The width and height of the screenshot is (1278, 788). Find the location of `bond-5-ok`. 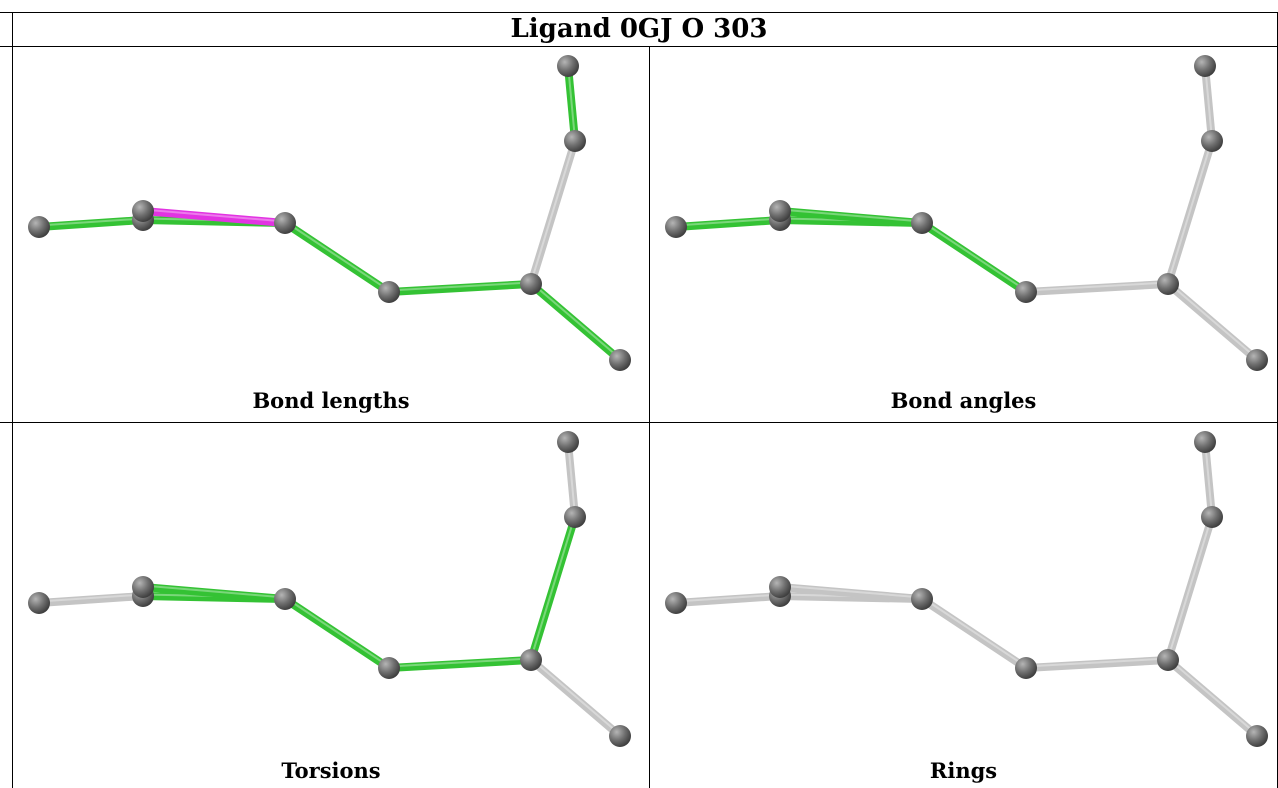

bond-5-ok is located at coordinates (553, 588).